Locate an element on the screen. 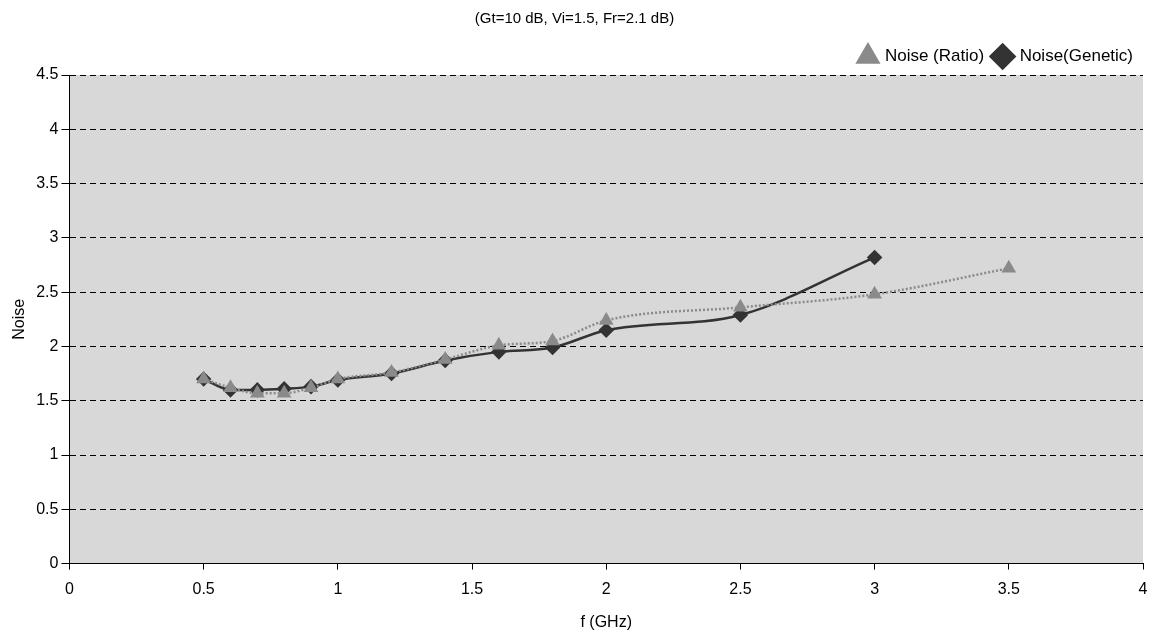  y-tick-label: 0 is located at coordinates (54, 563).